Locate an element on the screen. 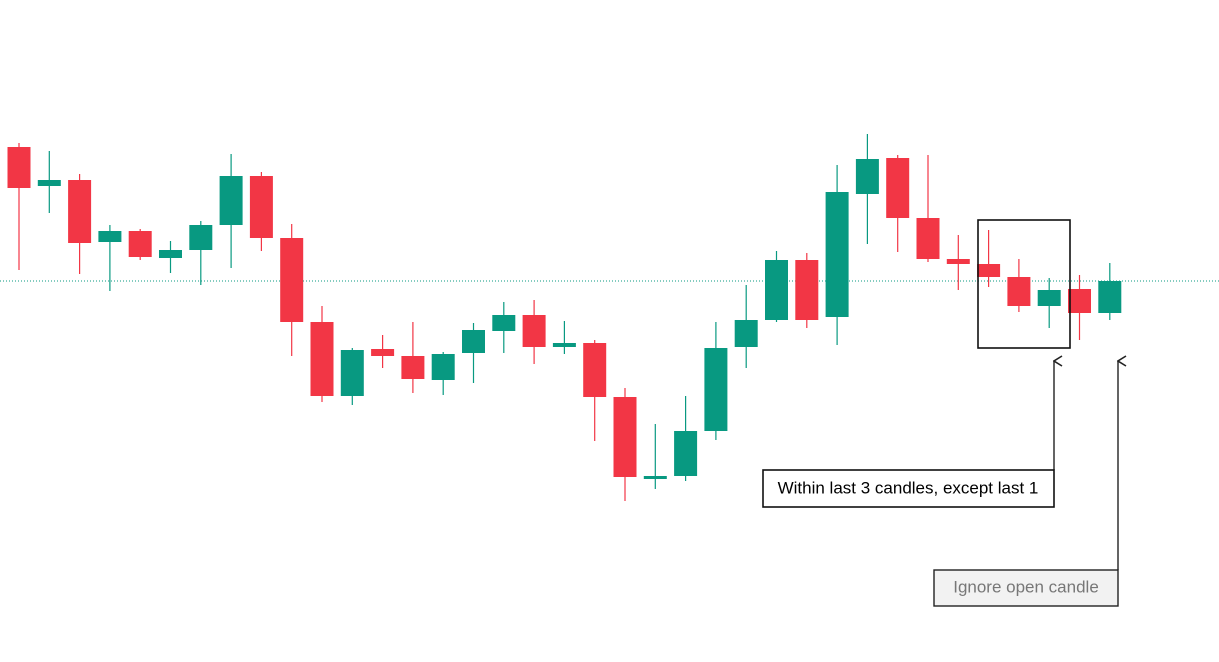 The height and width of the screenshot is (662, 1219). highlight-box is located at coordinates (1024, 284).